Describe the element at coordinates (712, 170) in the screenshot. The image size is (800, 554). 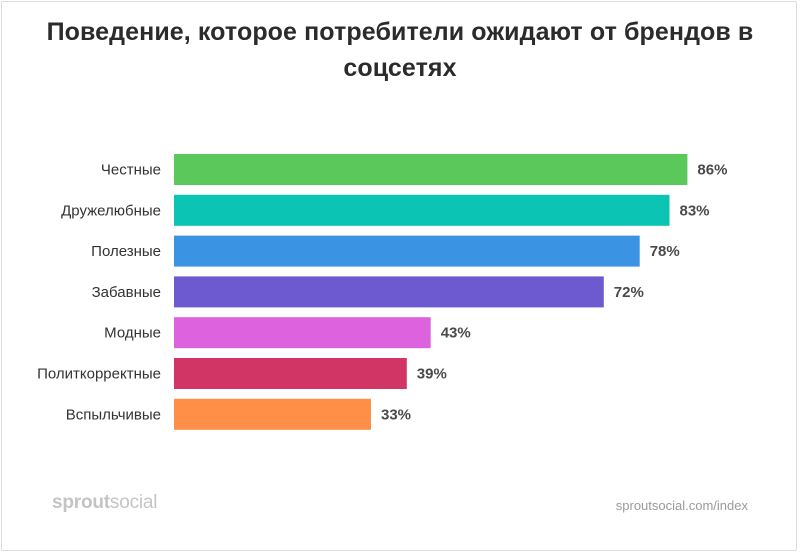
I see `value-label: 86%` at that location.